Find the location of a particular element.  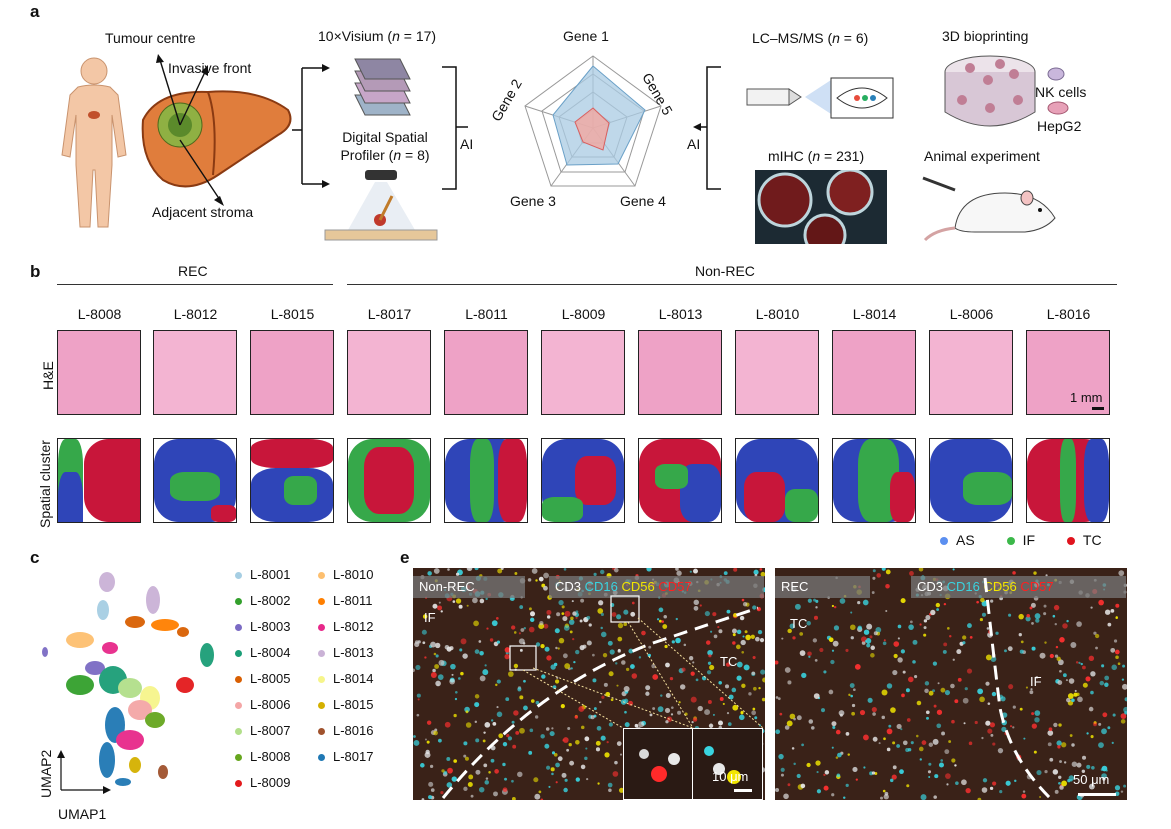

umap2-label: UMAP2 is located at coordinates (46, 773).